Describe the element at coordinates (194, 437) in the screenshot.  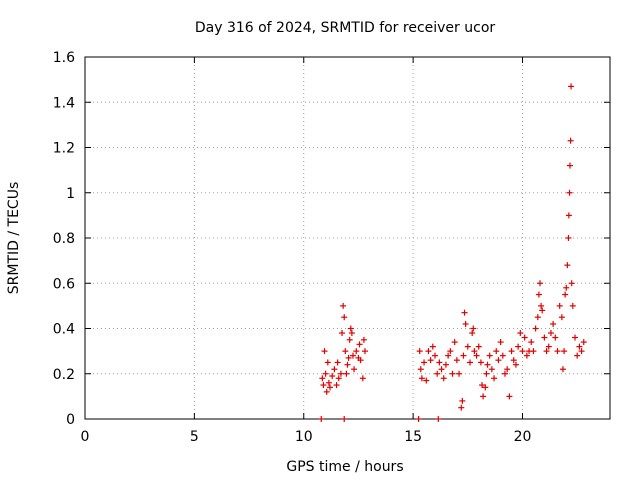
I see `x-tick-label: 5` at that location.